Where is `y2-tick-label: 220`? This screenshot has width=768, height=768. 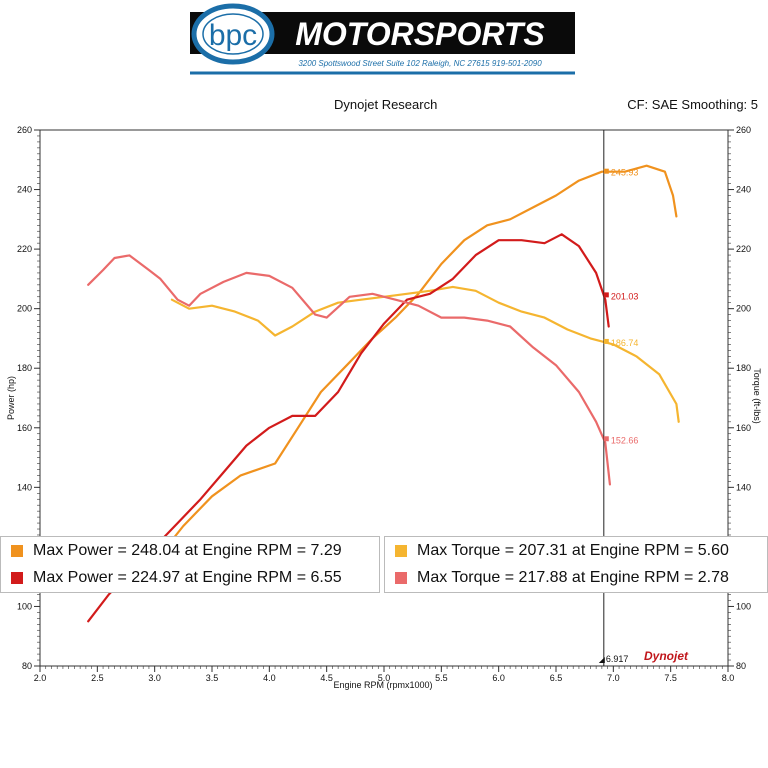 y2-tick-label: 220 is located at coordinates (743, 249).